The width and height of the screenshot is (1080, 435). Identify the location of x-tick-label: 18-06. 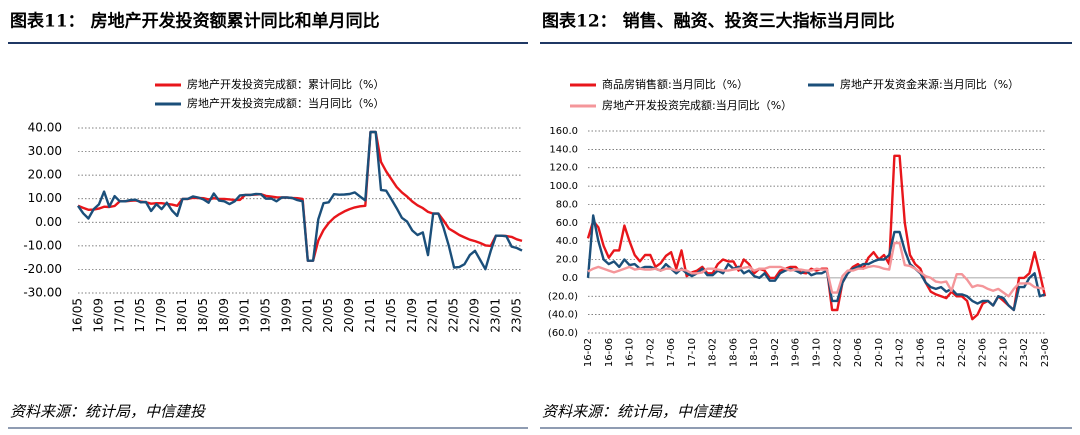
(733, 352).